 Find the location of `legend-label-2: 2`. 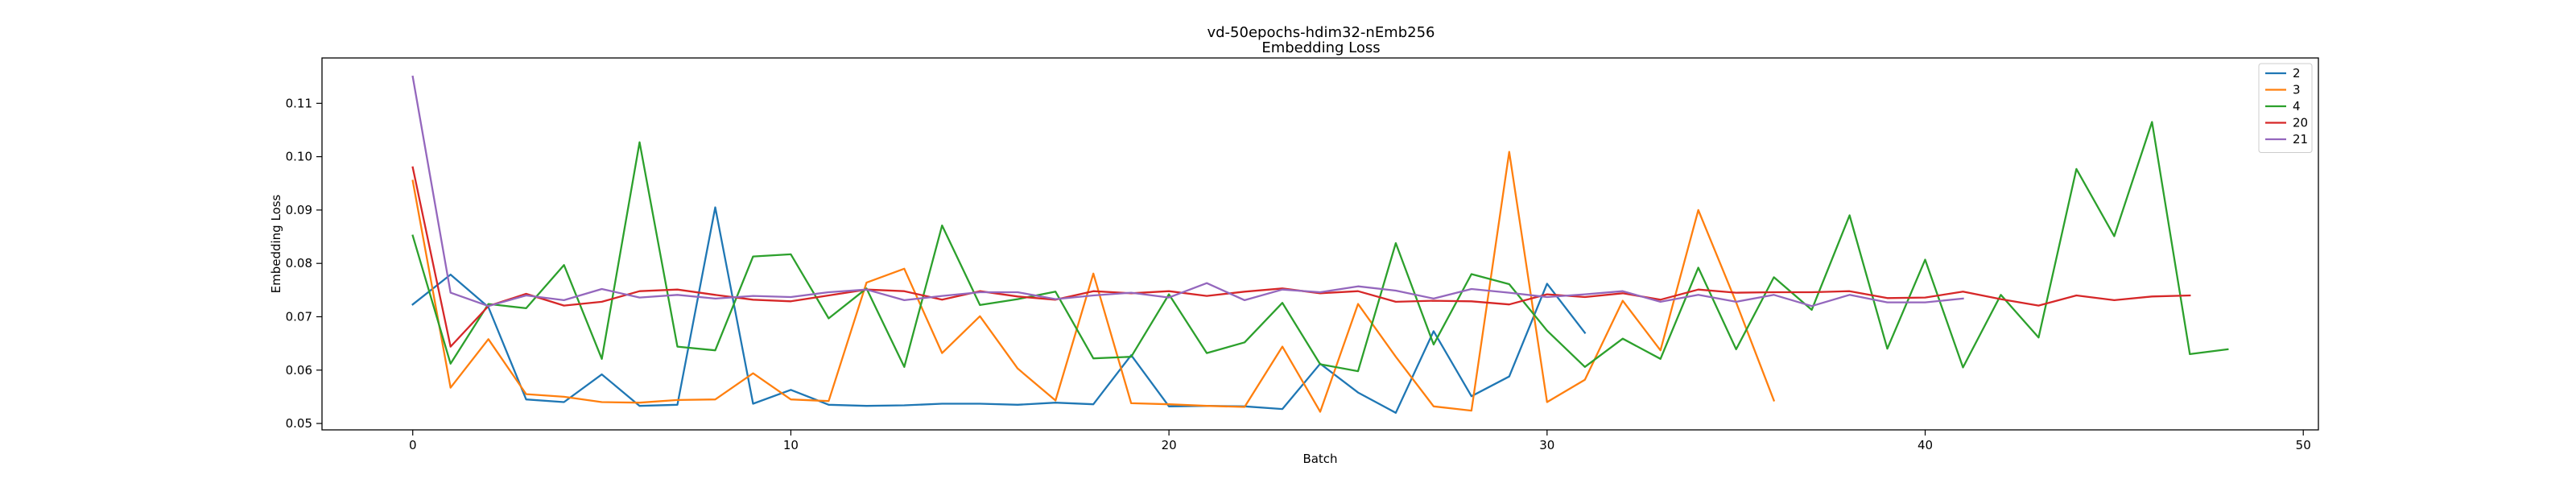

legend-label-2: 2 is located at coordinates (2297, 73).